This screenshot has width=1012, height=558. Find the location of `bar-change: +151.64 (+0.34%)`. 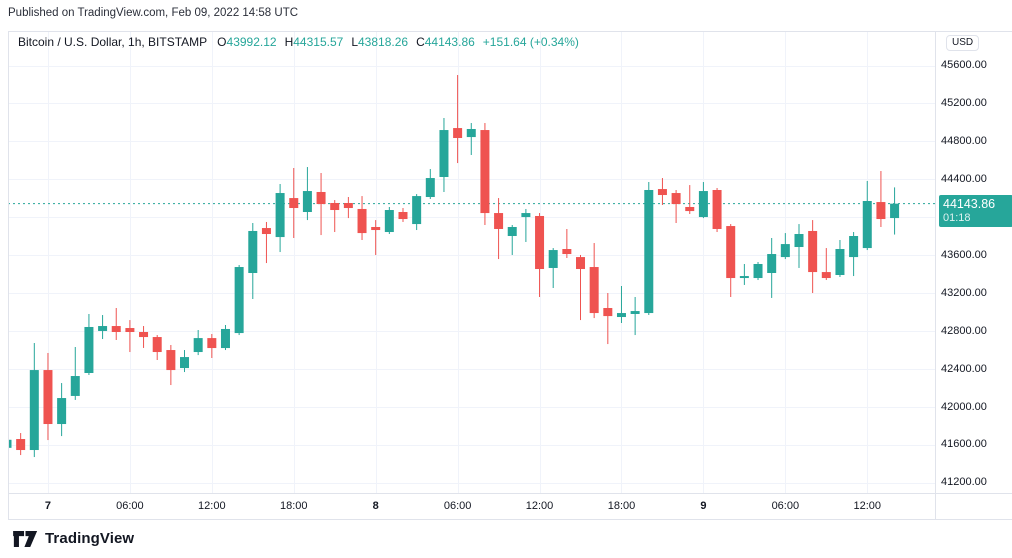

bar-change: +151.64 (+0.34%) is located at coordinates (530, 42).